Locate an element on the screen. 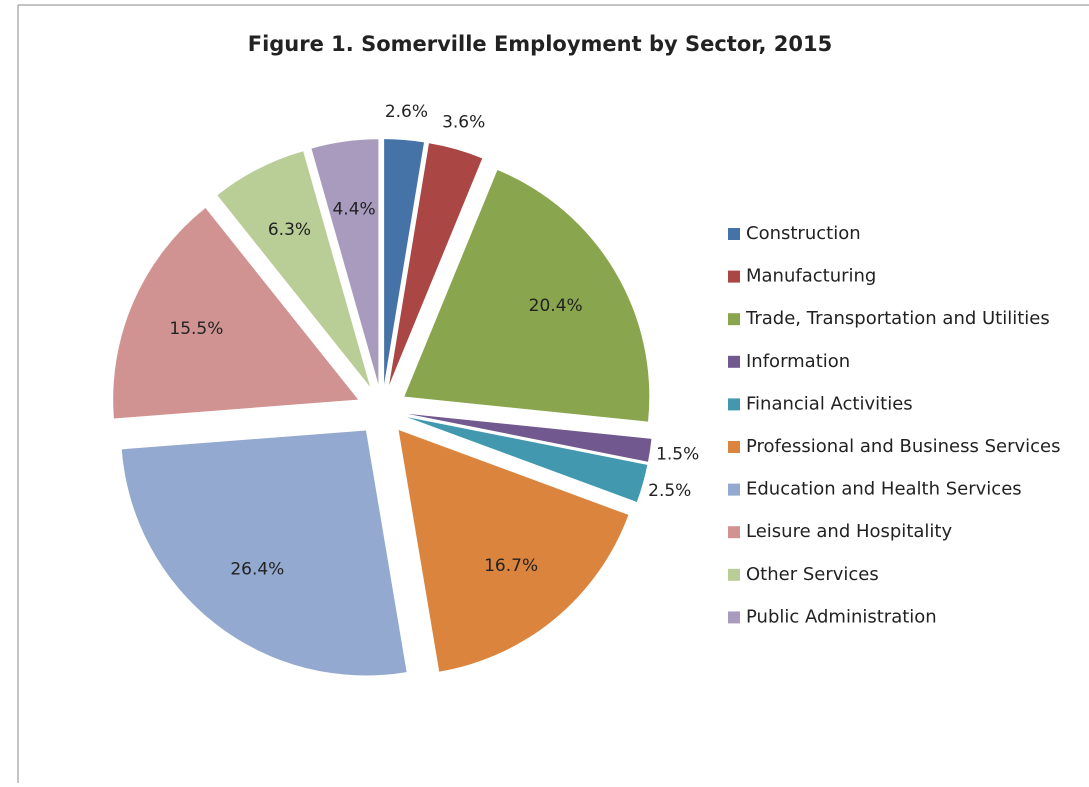 The width and height of the screenshot is (1089, 787). legend-label: Construction is located at coordinates (803, 233).